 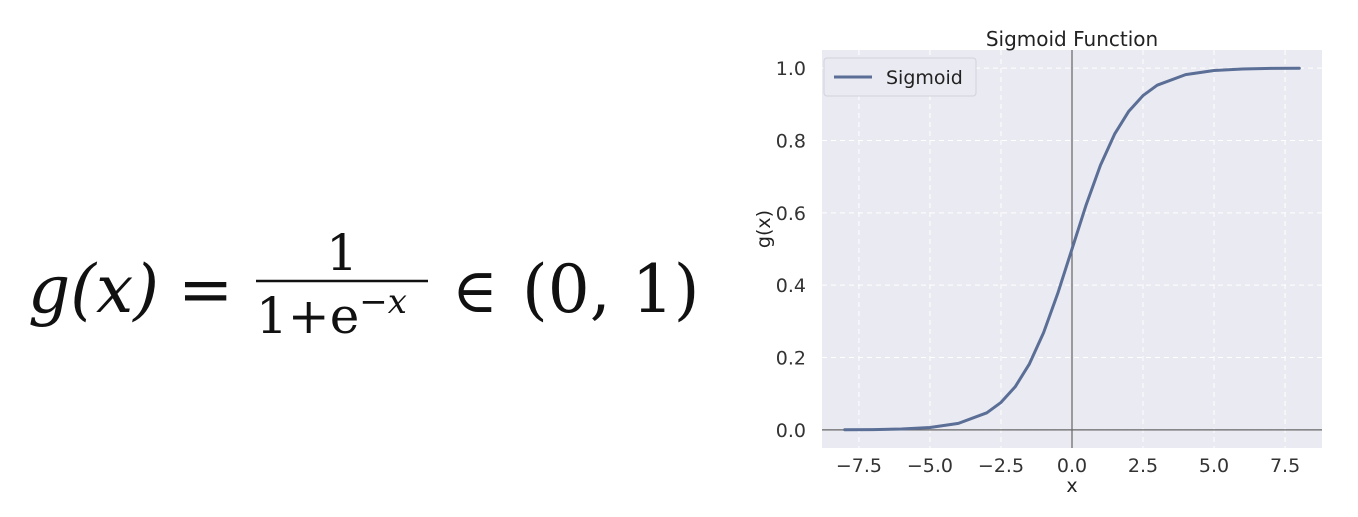 I want to click on formula-denominator-base: 1+e, so click(x=307, y=316).